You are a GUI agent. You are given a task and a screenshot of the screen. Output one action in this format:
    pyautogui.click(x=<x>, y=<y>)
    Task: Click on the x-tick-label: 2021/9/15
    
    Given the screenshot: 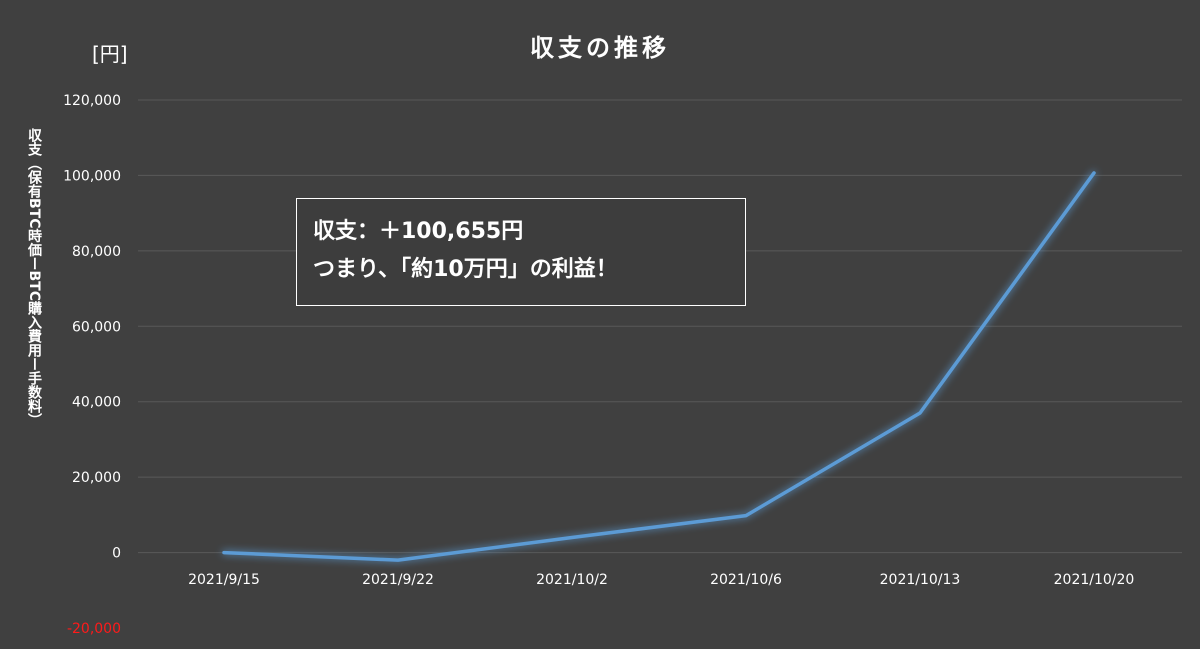 What is the action you would take?
    pyautogui.click(x=224, y=580)
    